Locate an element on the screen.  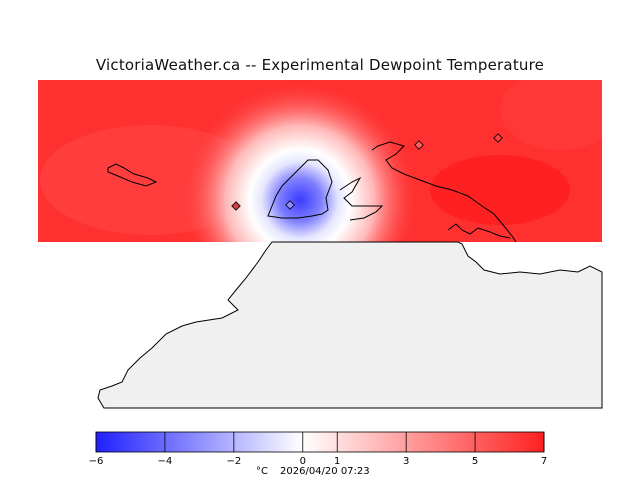
timestamp: 2026/04/20 07:23 is located at coordinates (325, 471).